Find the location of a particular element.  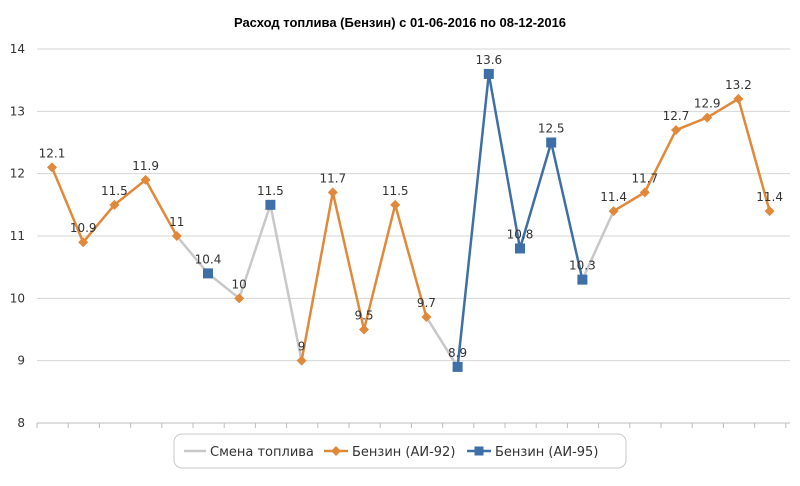

legend-square-marker is located at coordinates (479, 451).